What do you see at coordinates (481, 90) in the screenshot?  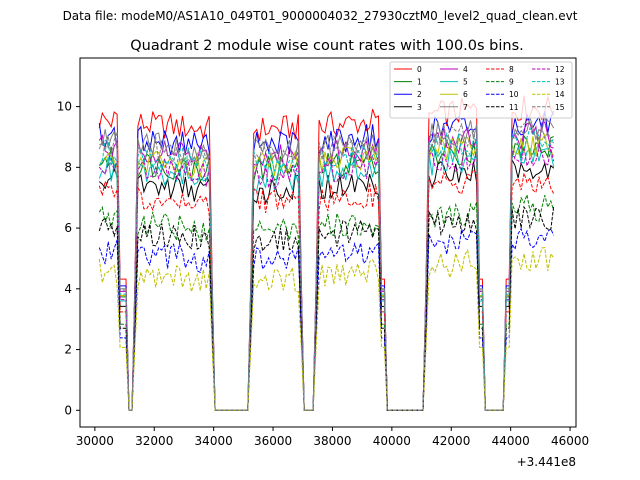 I see `legend-frame` at bounding box center [481, 90].